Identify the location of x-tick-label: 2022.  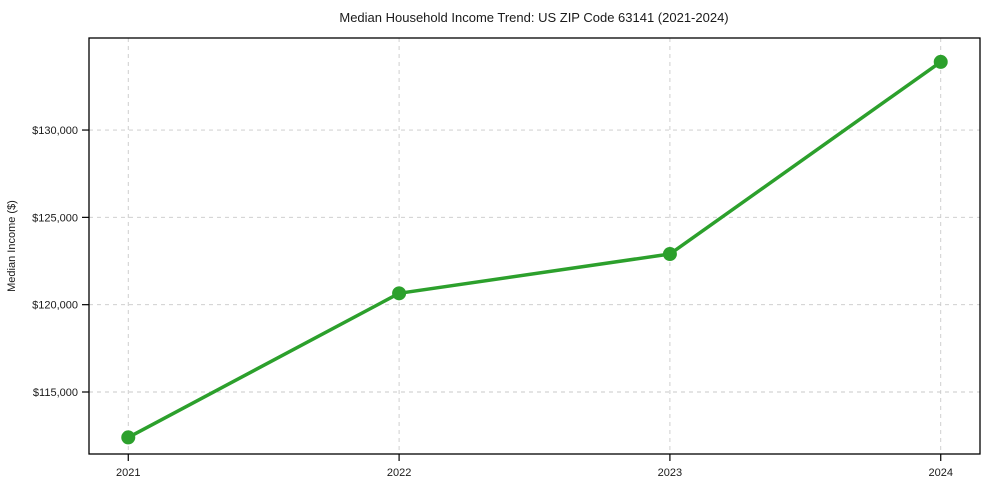
(399, 473).